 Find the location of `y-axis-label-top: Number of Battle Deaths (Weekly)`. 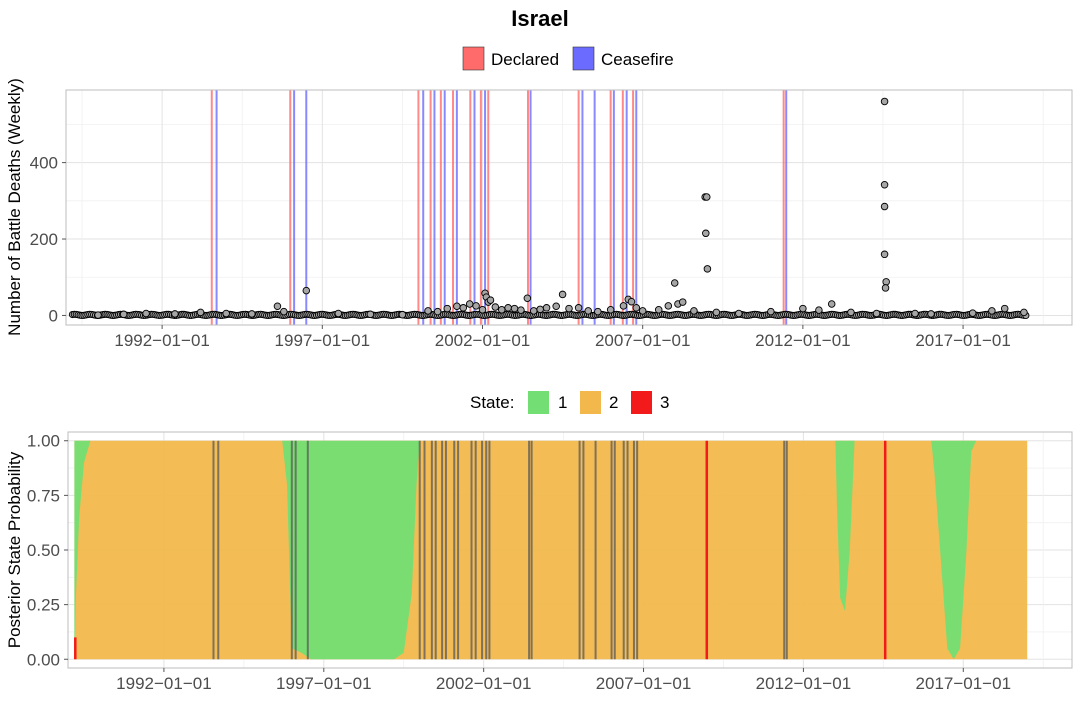

y-axis-label-top: Number of Battle Deaths (Weekly) is located at coordinates (14, 207).